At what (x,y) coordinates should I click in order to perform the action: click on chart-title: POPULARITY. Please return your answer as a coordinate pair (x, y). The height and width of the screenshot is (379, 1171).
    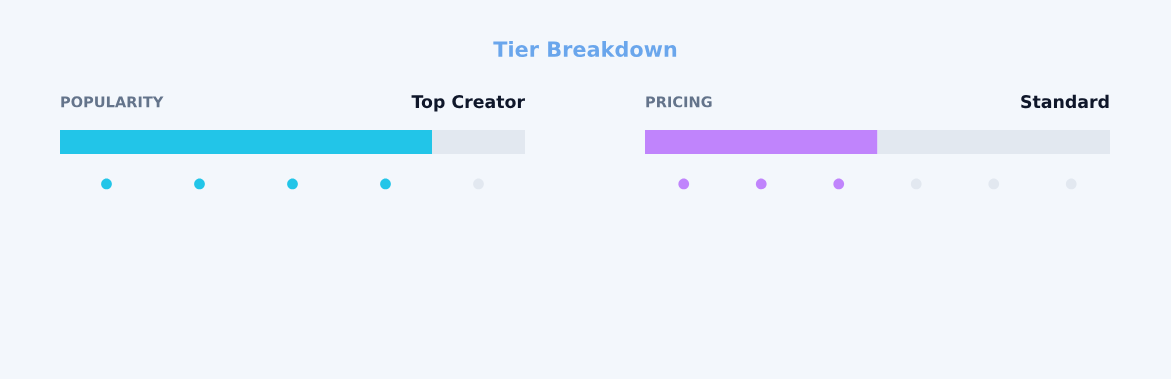
    Looking at the image, I should click on (112, 102).